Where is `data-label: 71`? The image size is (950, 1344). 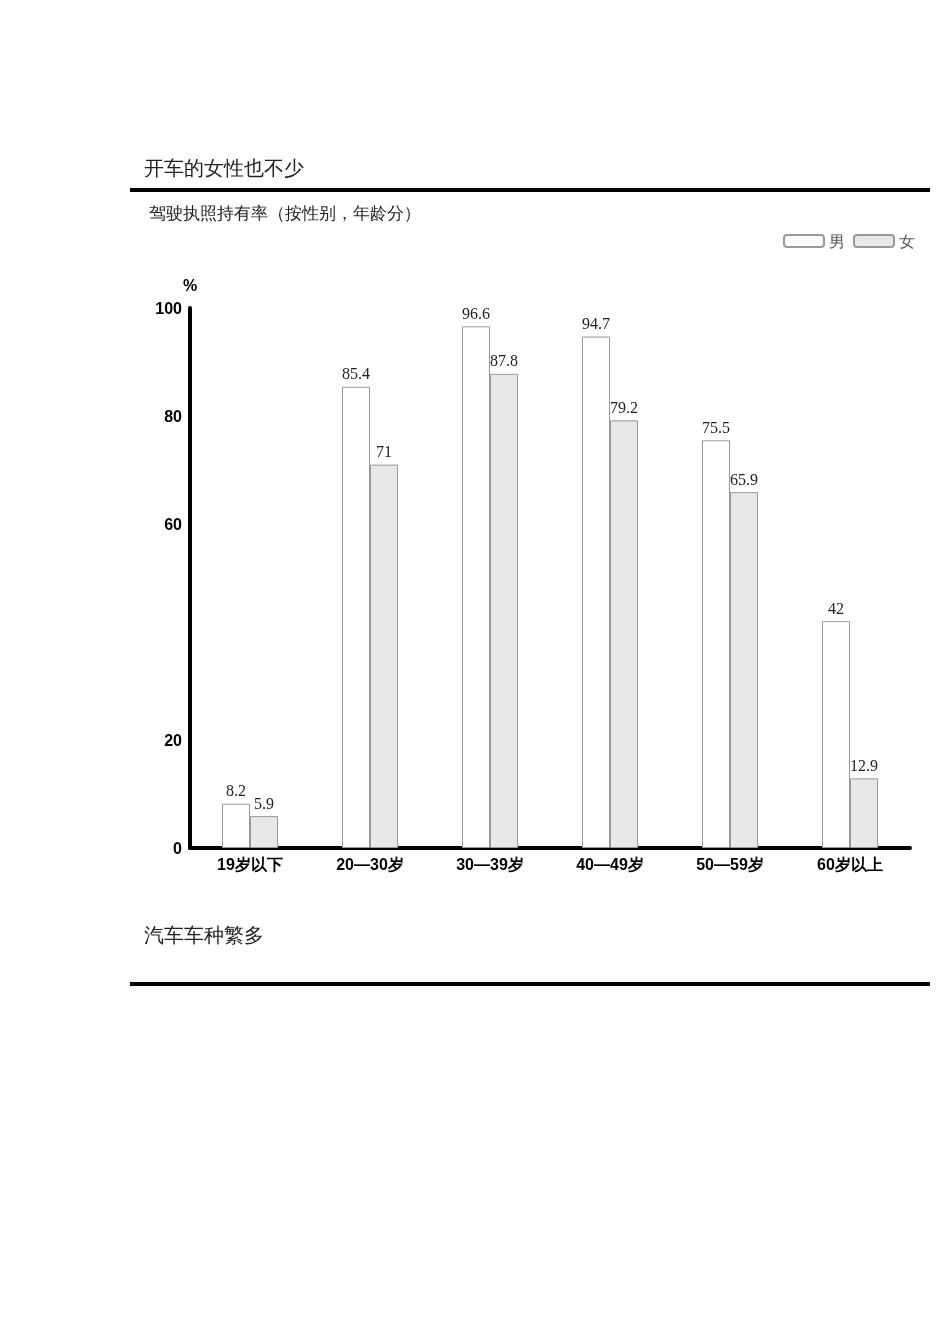
data-label: 71 is located at coordinates (384, 452).